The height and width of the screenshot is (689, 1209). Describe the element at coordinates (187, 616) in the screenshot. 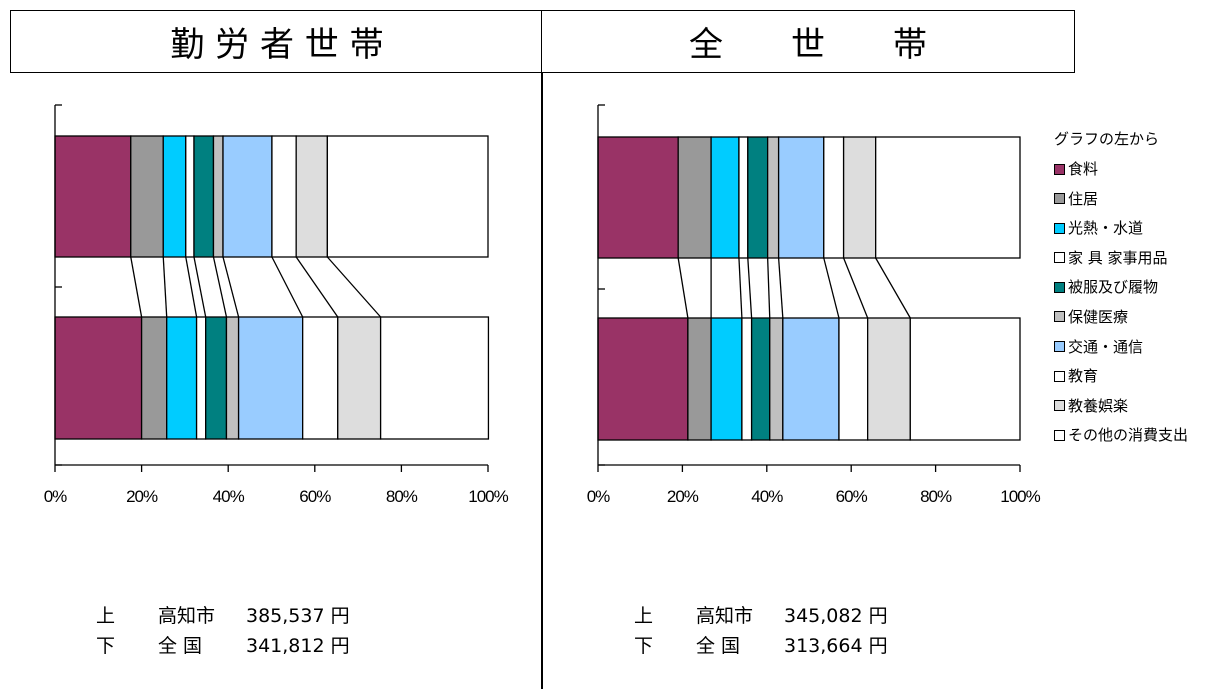

I see `totals-place: 高知市` at that location.